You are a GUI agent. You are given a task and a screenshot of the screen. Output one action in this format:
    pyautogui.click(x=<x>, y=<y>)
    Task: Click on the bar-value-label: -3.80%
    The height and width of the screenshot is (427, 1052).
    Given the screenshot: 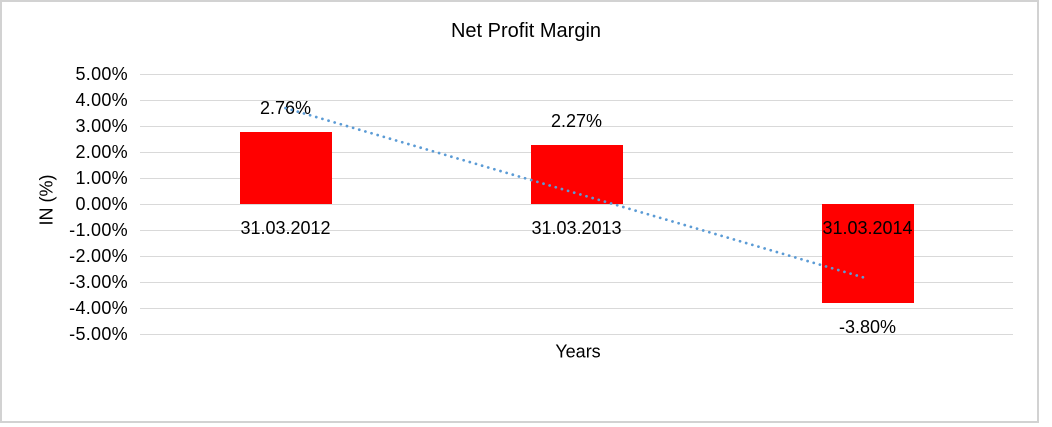 What is the action you would take?
    pyautogui.click(x=867, y=326)
    